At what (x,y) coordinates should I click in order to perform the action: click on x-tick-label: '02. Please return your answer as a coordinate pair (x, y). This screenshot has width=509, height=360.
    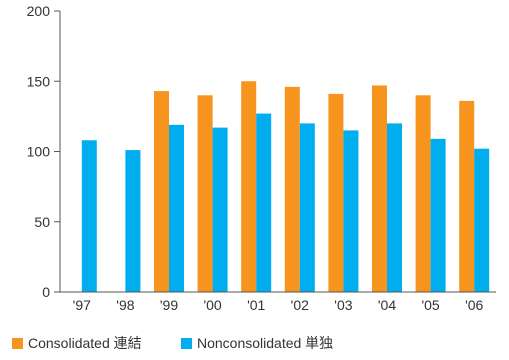
    Looking at the image, I should click on (300, 305).